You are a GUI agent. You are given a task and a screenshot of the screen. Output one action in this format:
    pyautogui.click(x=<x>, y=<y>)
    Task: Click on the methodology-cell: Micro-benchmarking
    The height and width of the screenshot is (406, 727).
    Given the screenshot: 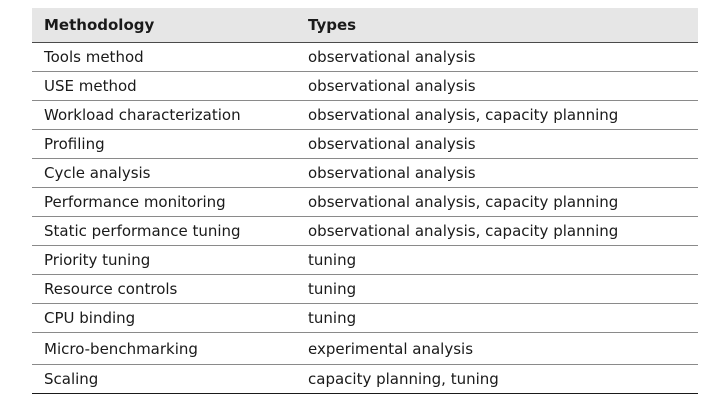 What is the action you would take?
    pyautogui.click(x=164, y=348)
    